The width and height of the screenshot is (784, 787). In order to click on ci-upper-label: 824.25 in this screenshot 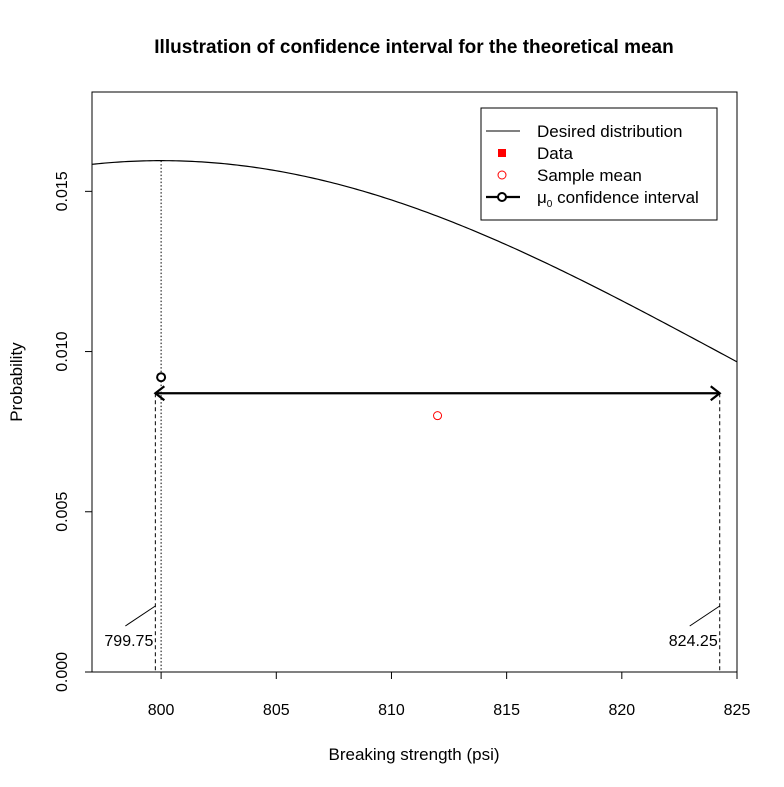, I will do `click(693, 641)`.